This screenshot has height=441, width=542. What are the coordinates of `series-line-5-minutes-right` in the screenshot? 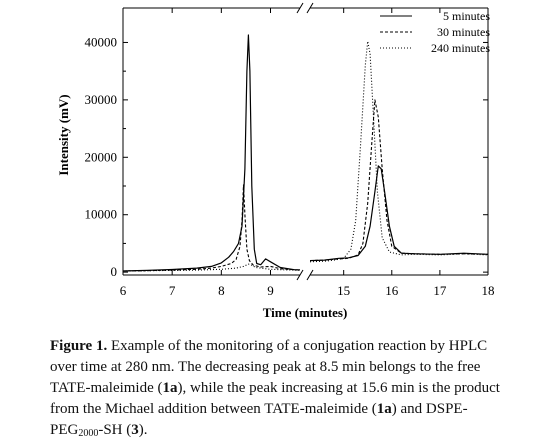 It's located at (399, 213).